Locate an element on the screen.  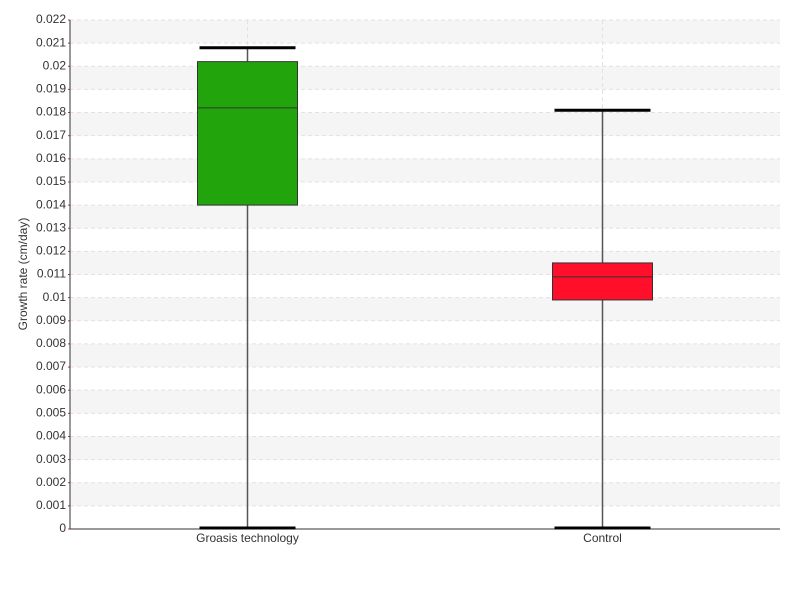
y-tick-label: 0.006 is located at coordinates (51, 389).